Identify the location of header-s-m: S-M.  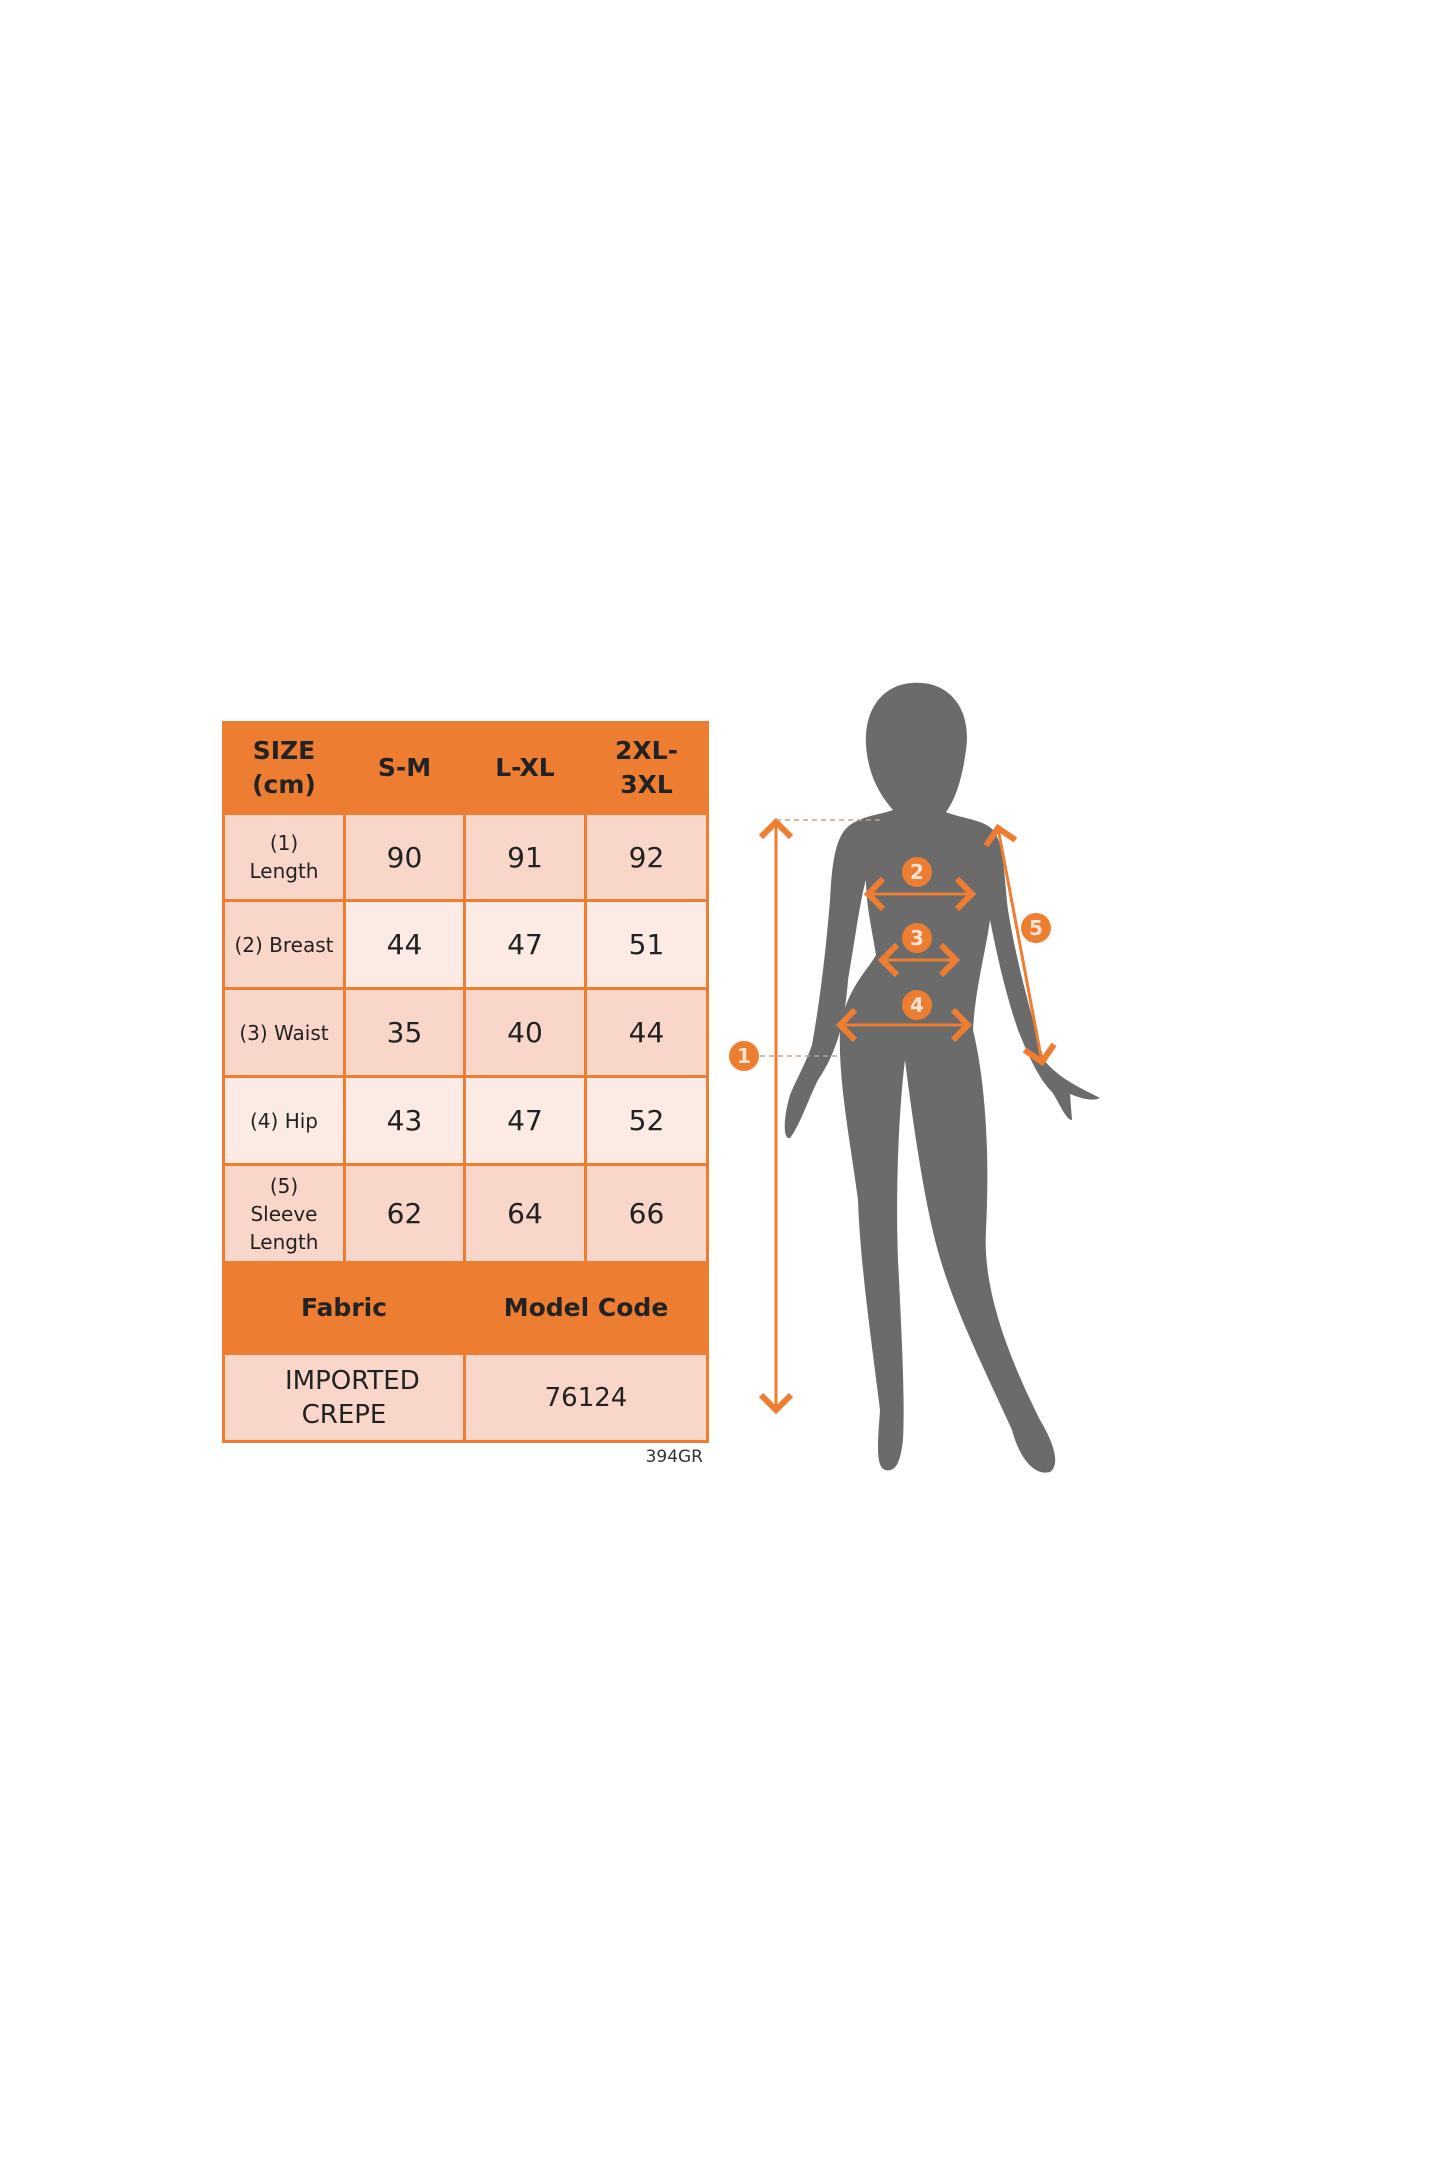
(404, 768).